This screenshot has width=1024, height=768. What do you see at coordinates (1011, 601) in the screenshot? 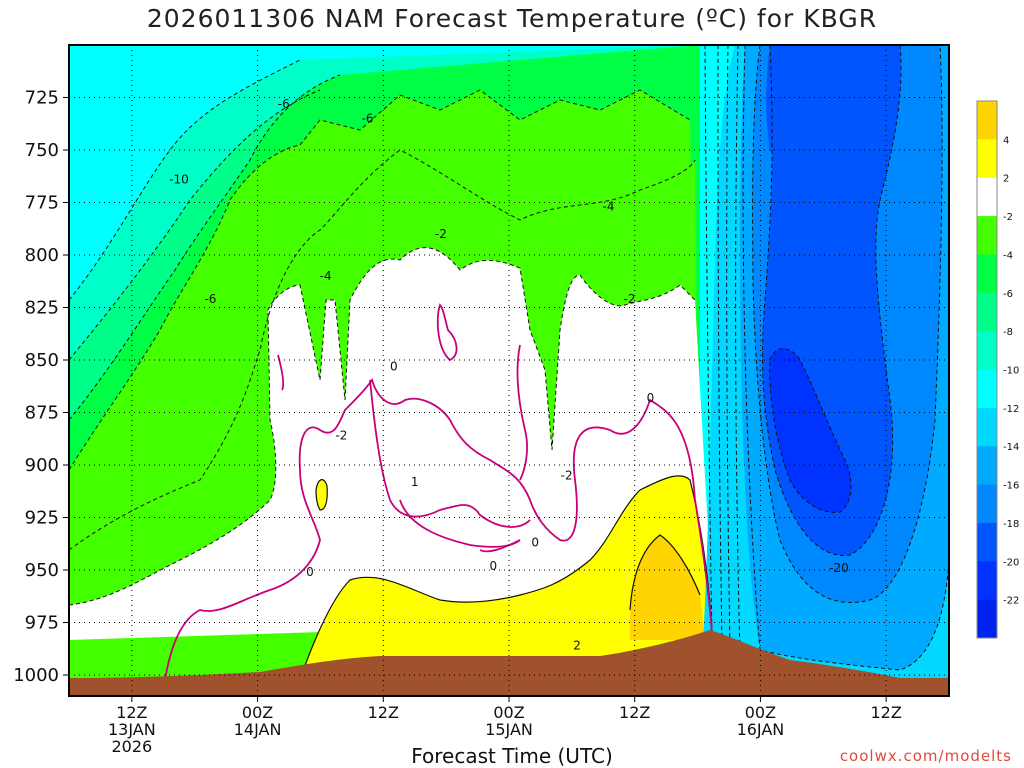
I see `colorbar-label: -22` at bounding box center [1011, 601].